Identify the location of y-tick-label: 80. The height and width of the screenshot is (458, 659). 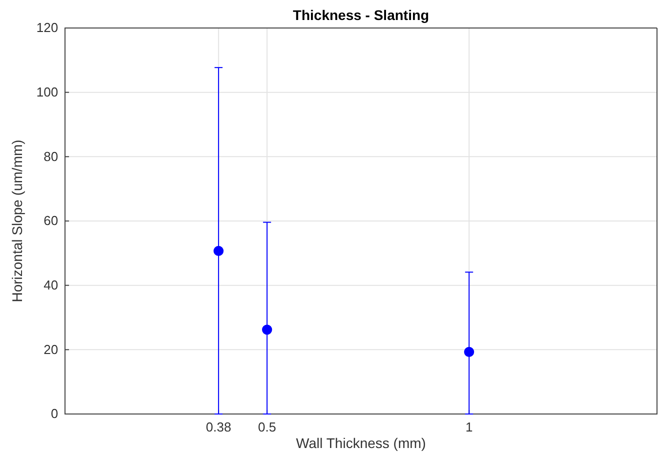
(51, 156).